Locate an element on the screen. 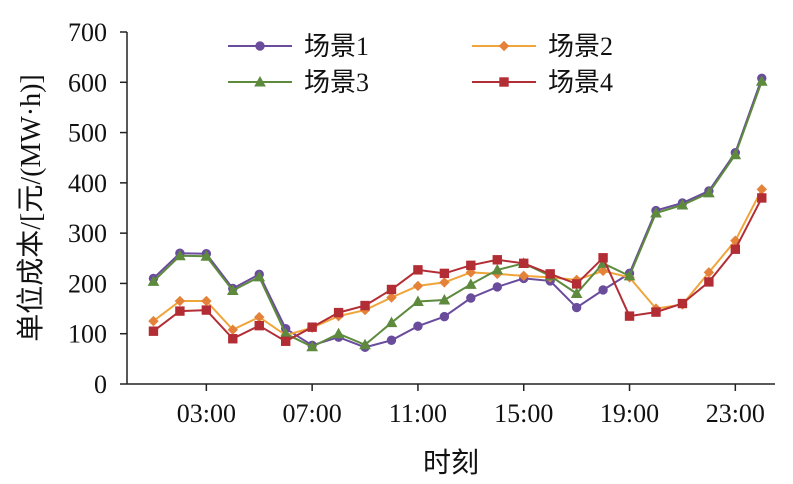 This screenshot has width=793, height=484. y-axis-title: 单位成本/[元/(MW·h)] is located at coordinates (31, 208).